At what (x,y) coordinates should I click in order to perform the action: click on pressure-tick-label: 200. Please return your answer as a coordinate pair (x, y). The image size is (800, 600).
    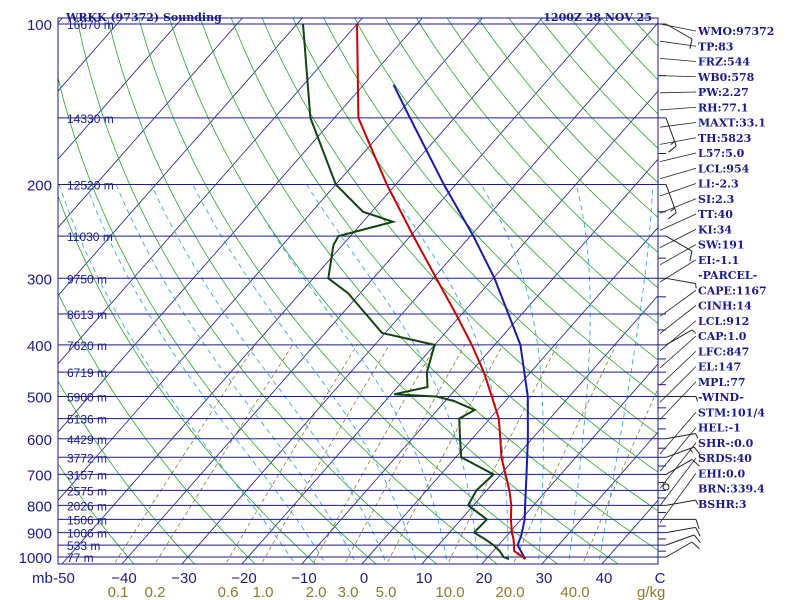
    Looking at the image, I should click on (39, 185).